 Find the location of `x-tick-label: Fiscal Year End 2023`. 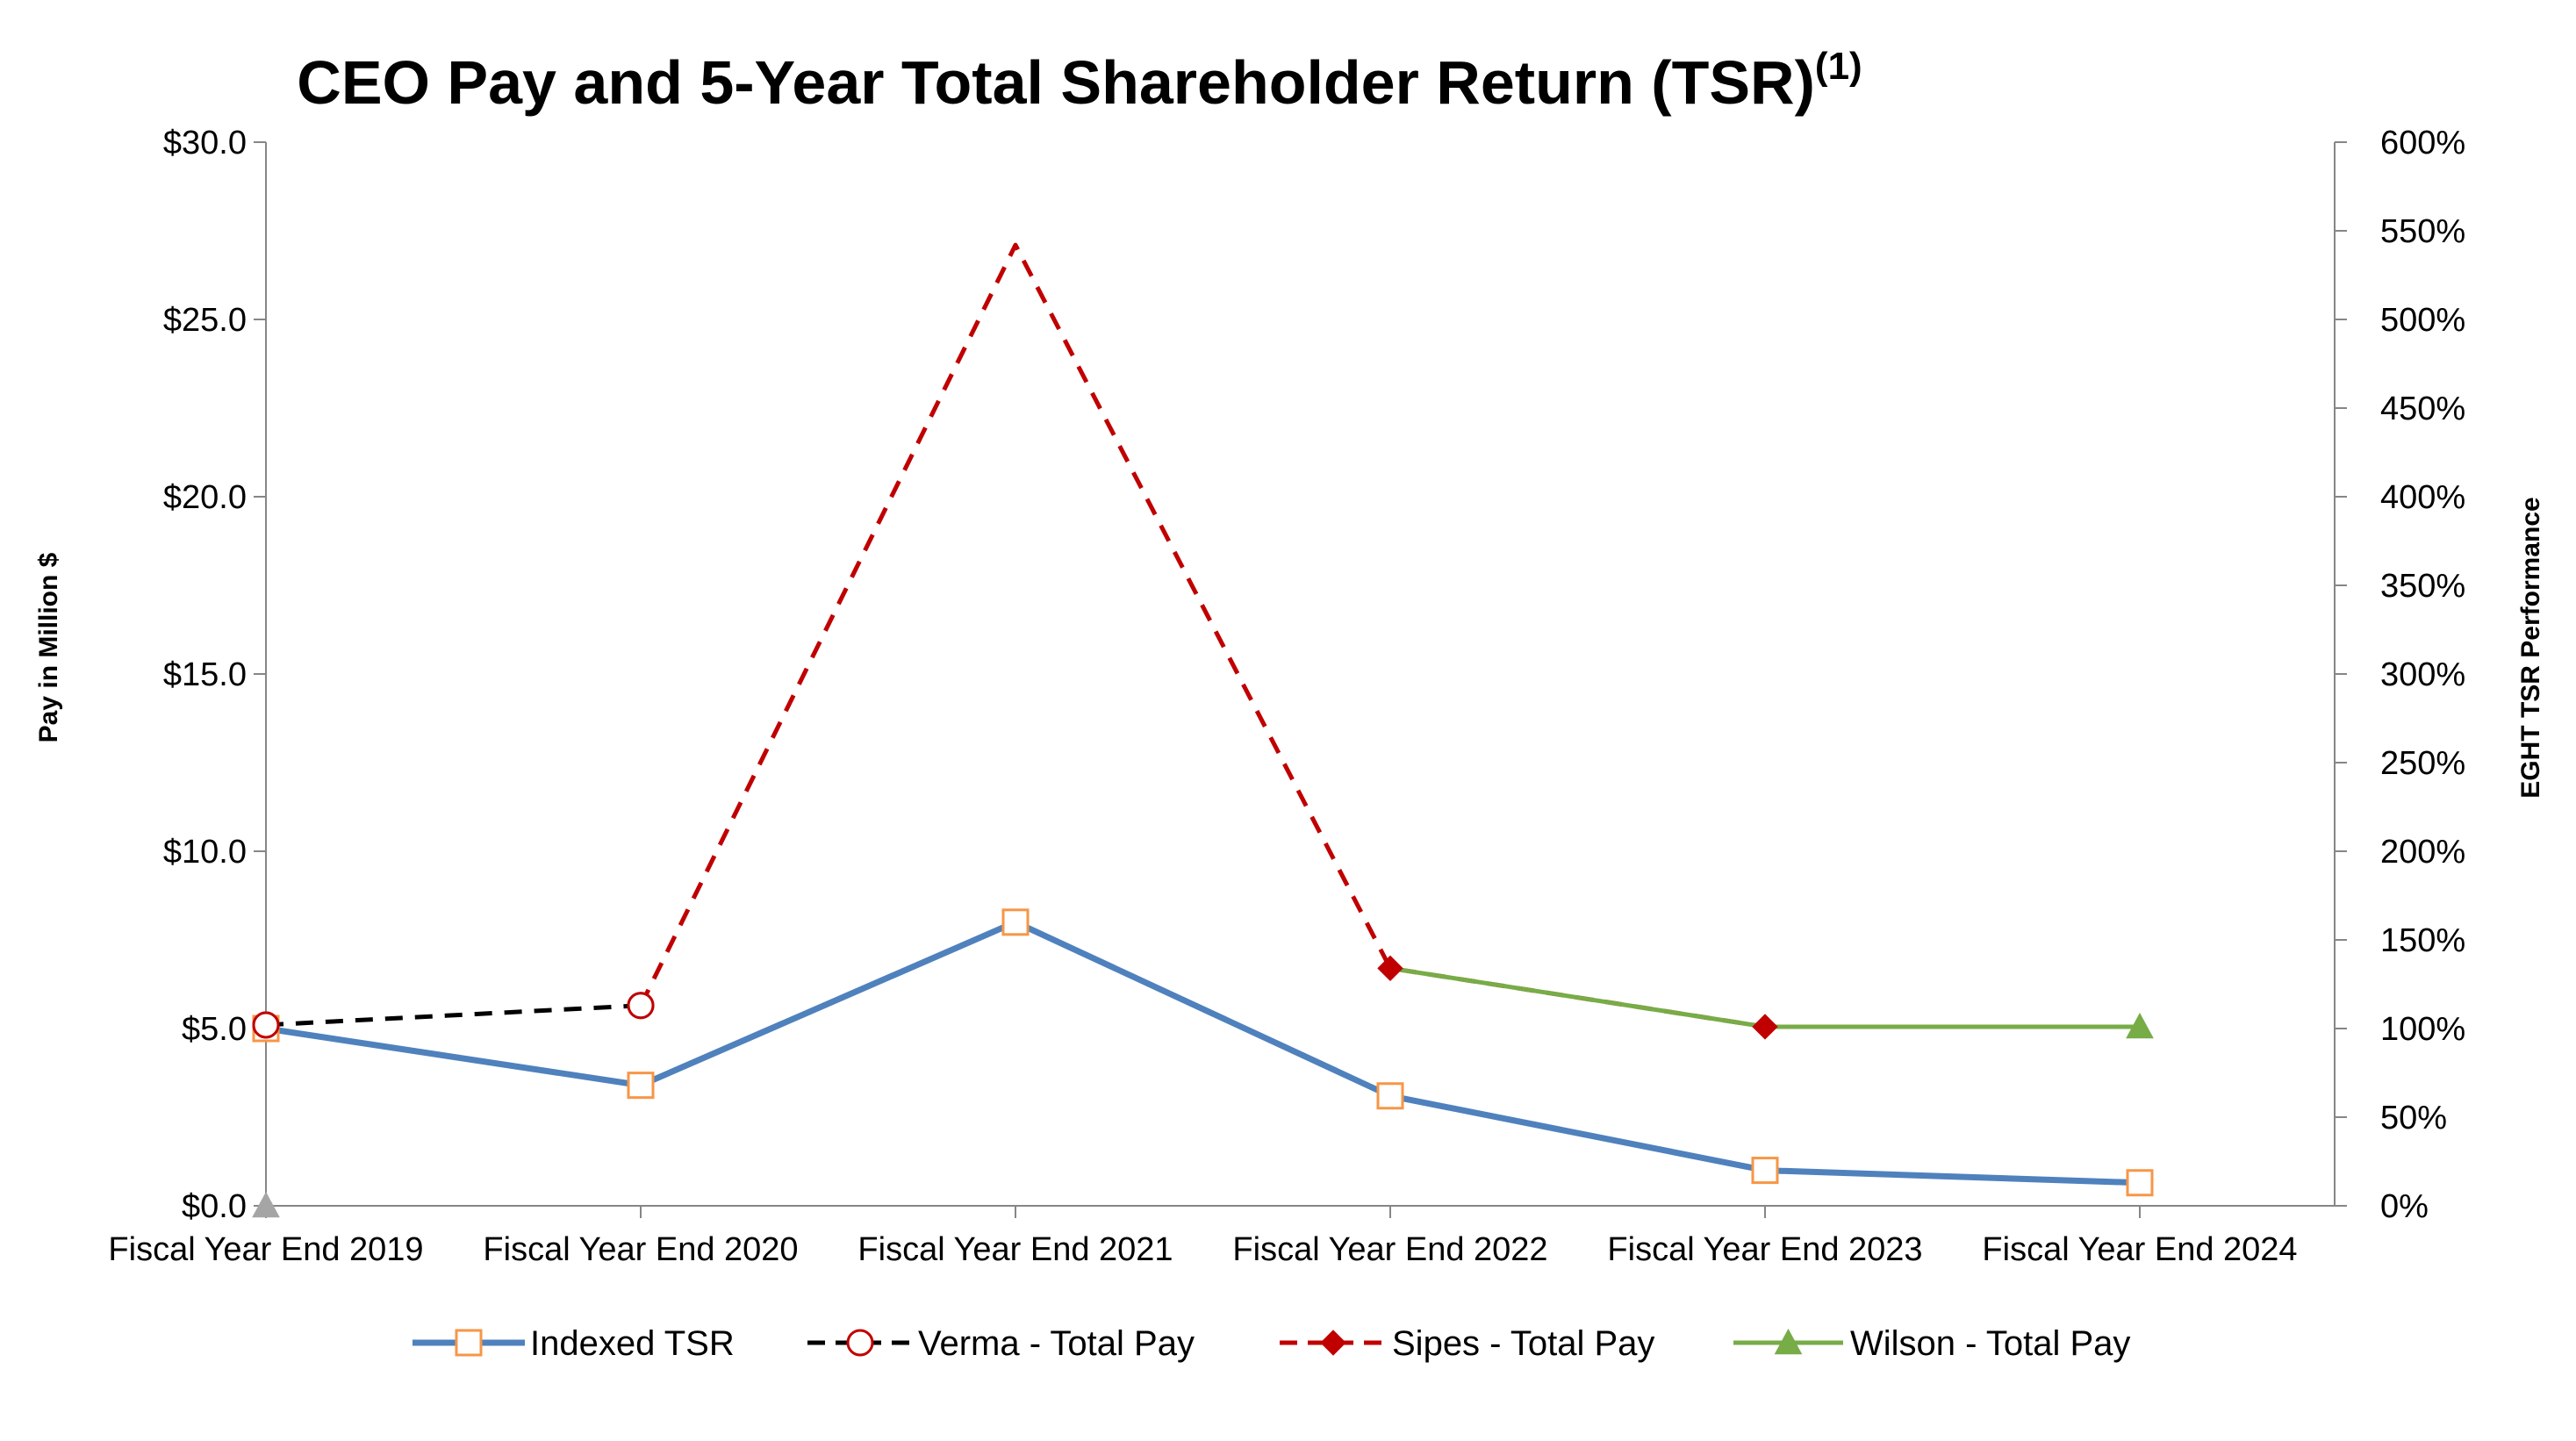

x-tick-label: Fiscal Year End 2023 is located at coordinates (1764, 1249).